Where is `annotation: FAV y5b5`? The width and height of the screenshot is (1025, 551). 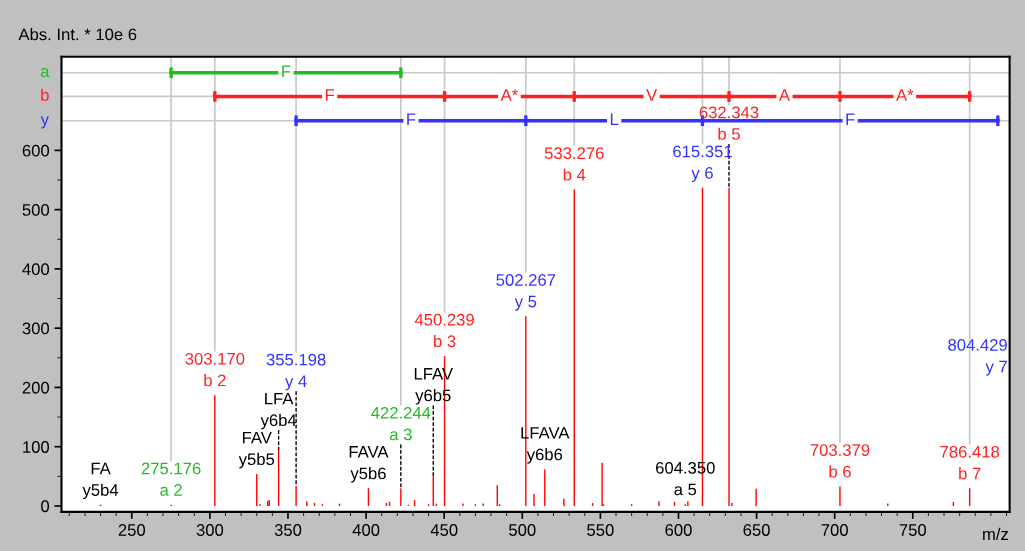 annotation: FAV y5b5 is located at coordinates (256, 450).